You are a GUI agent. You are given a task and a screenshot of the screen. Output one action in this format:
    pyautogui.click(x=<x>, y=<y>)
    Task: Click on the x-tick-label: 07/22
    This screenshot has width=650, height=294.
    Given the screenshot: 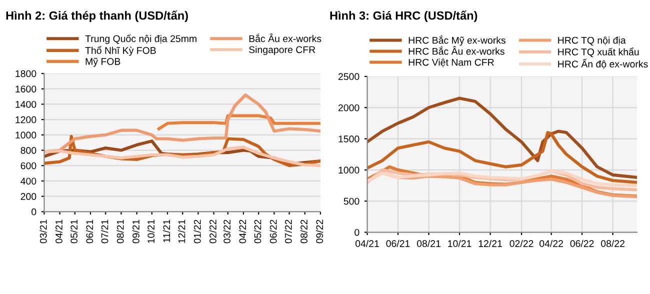 What is the action you would take?
    pyautogui.click(x=288, y=232)
    